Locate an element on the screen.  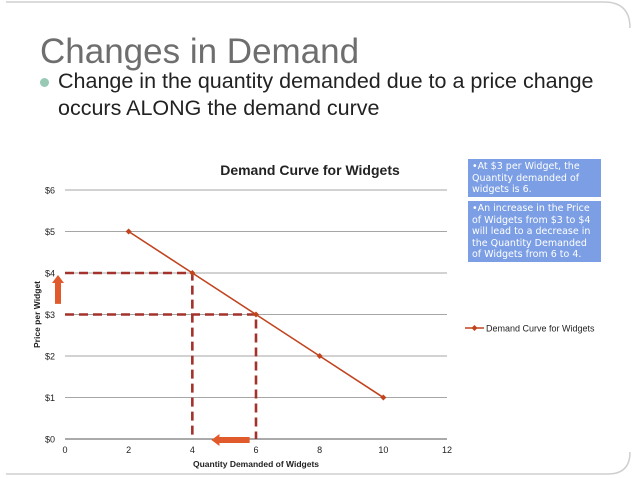
slide-title: Changes in Demand is located at coordinates (200, 51).